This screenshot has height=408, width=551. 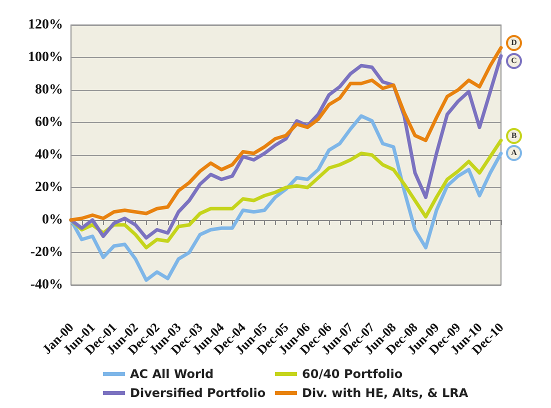 What do you see at coordinates (46, 285) in the screenshot?
I see `y-tick-label: -40%` at bounding box center [46, 285].